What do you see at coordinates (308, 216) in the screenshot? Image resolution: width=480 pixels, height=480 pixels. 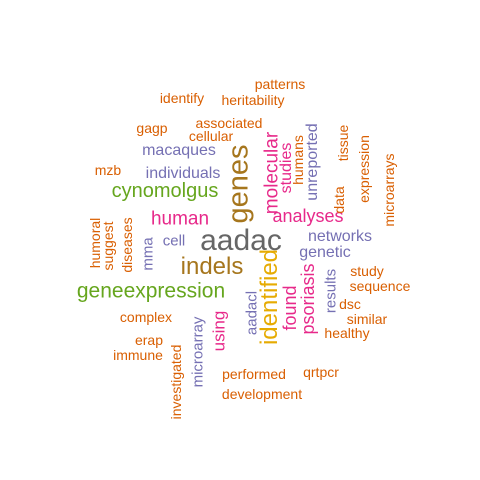 I see `word-analyses: analyses` at bounding box center [308, 216].